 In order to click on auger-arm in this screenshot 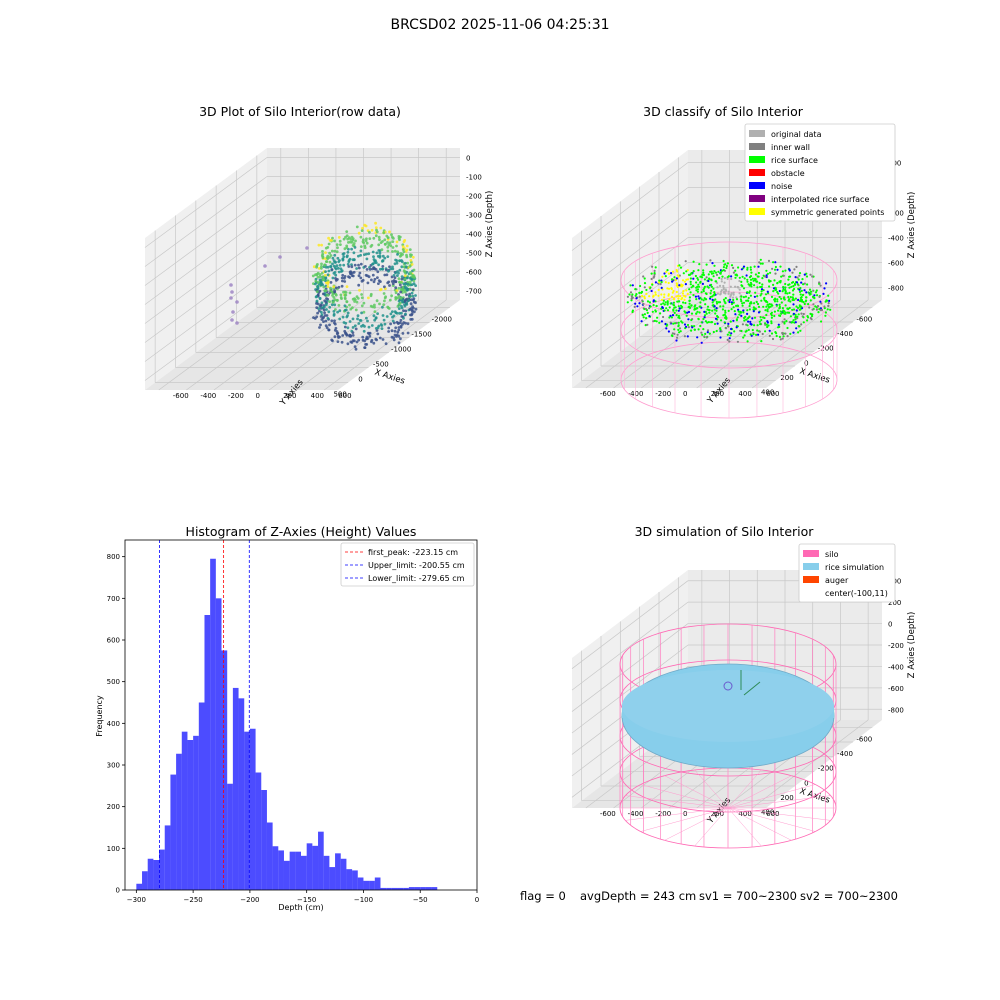, I will do `click(752, 688)`.